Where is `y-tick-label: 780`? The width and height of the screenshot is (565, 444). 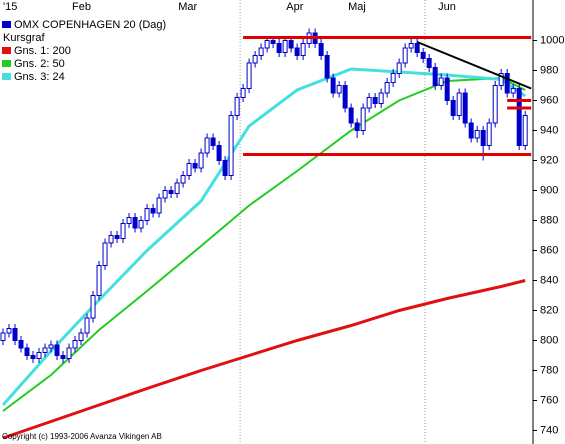
y-tick-label: 780 is located at coordinates (549, 370).